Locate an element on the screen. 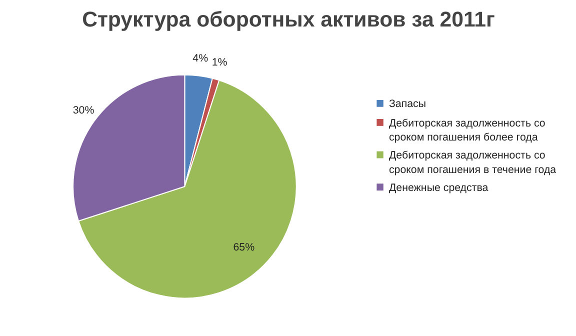 The image size is (576, 336). data-label: 1% is located at coordinates (220, 62).